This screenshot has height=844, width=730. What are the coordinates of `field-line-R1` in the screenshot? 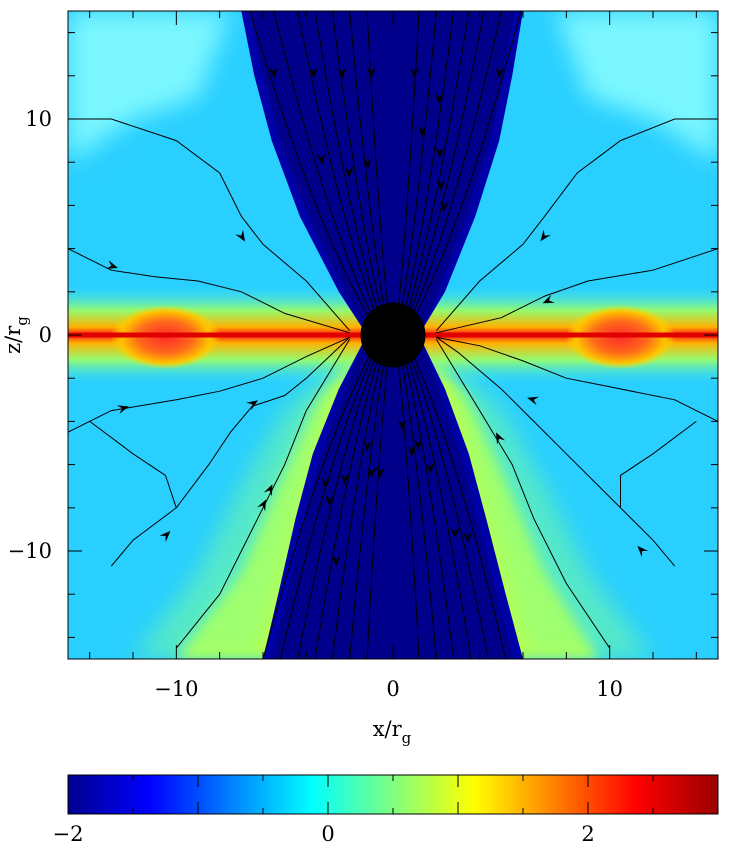 It's located at (576, 225).